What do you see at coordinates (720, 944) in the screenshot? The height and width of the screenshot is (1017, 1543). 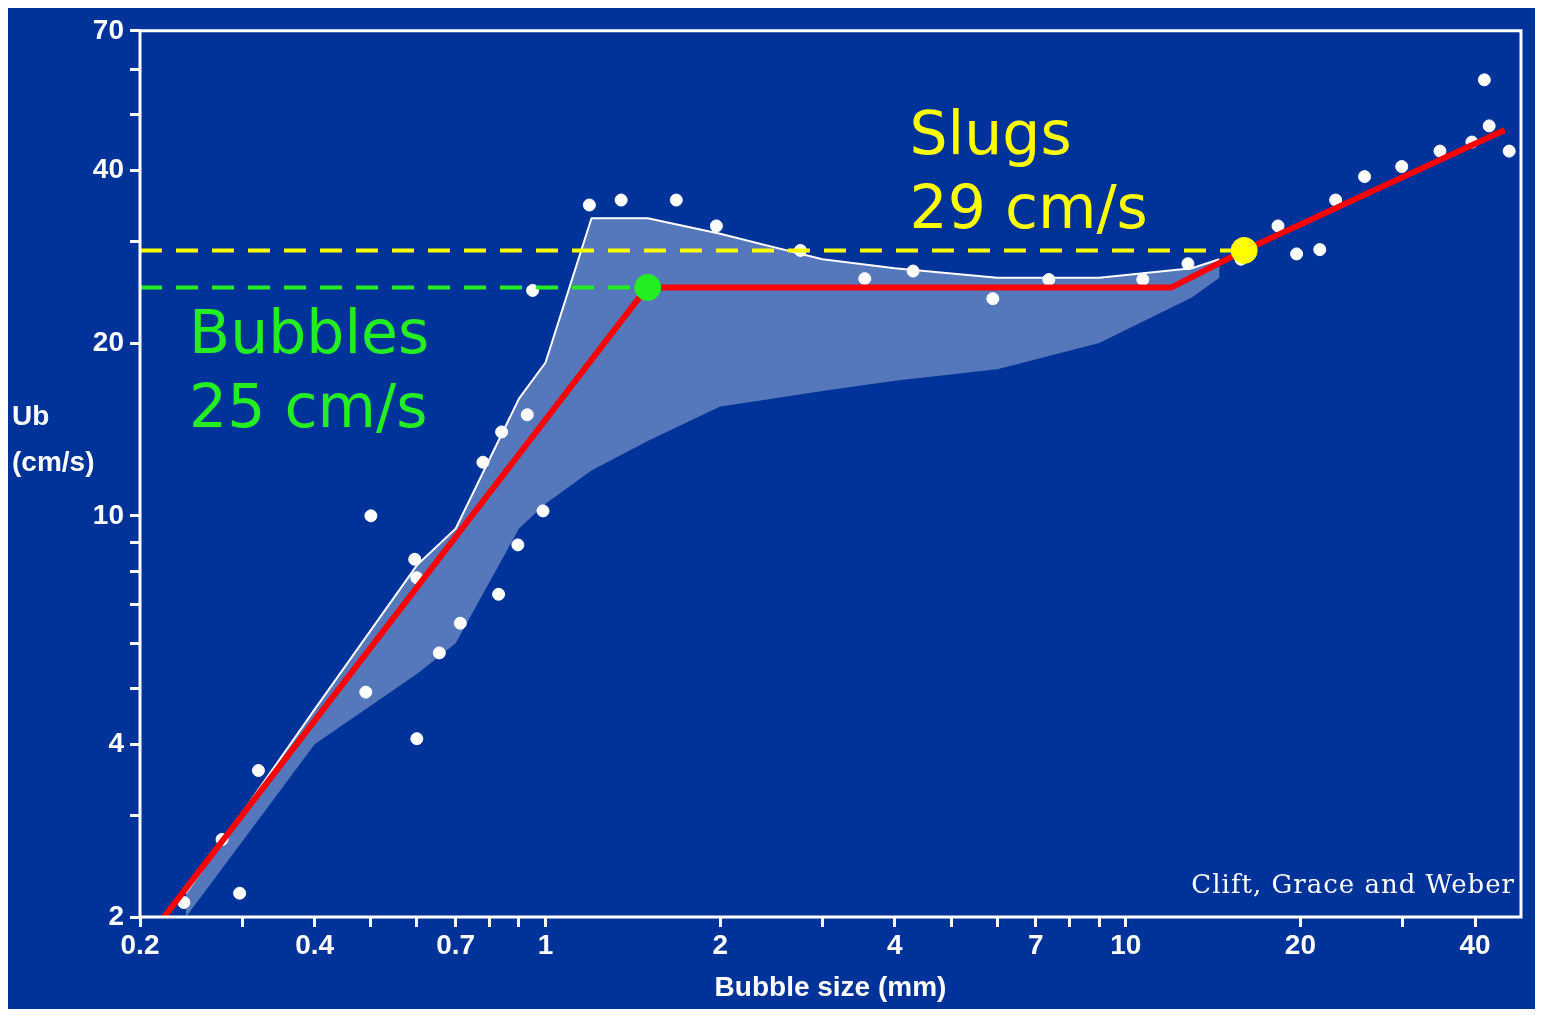 I see `x-tick-label: 2` at bounding box center [720, 944].